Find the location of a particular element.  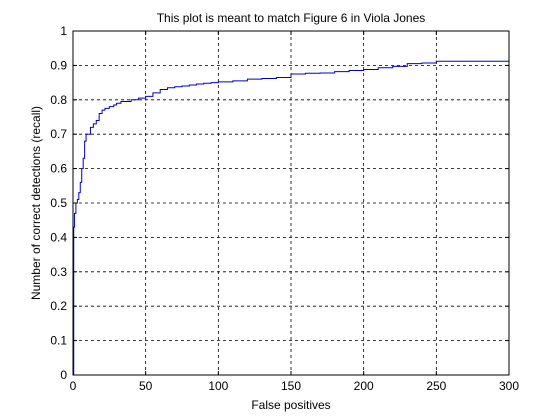

y-tick-label: 0.7 is located at coordinates (58, 134).